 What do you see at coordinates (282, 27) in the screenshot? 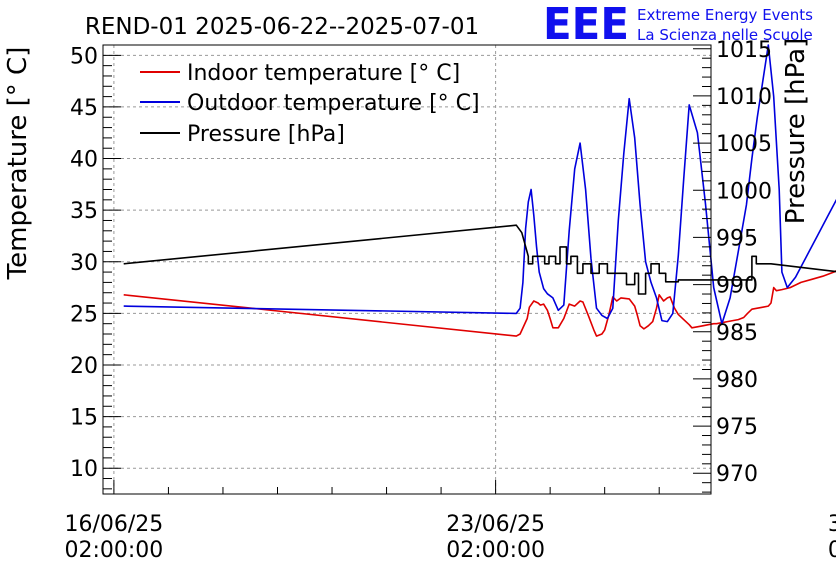
I see `chart-title: REND-01 2025-06-22--2025-07-01` at bounding box center [282, 27].